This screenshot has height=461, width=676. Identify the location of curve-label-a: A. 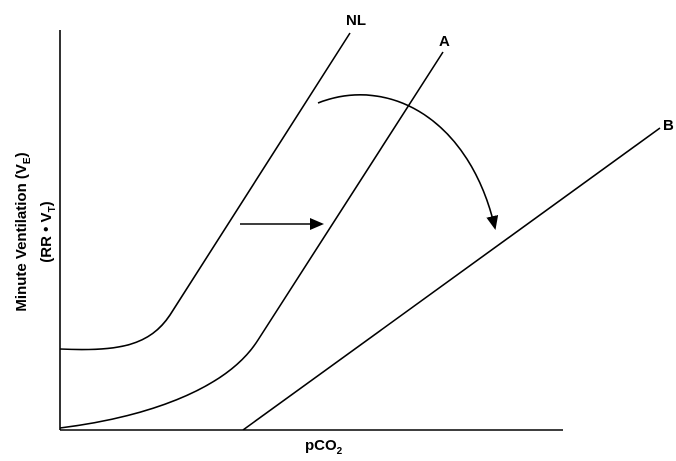
(444, 41).